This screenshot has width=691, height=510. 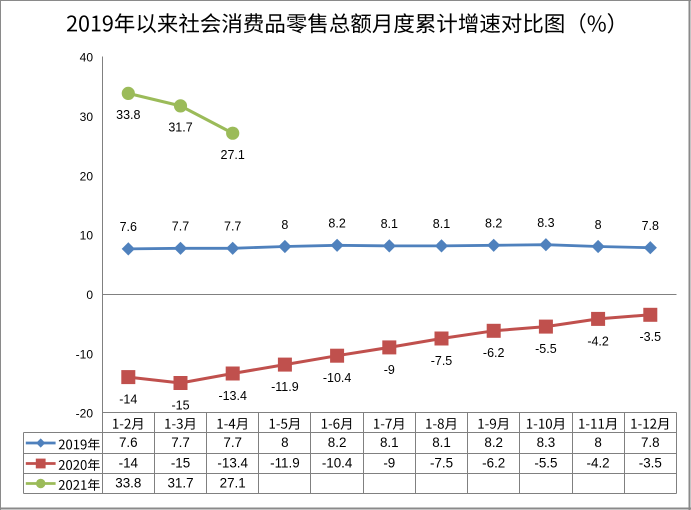 What do you see at coordinates (85, 354) in the screenshot?
I see `svg-text: -10` at bounding box center [85, 354].